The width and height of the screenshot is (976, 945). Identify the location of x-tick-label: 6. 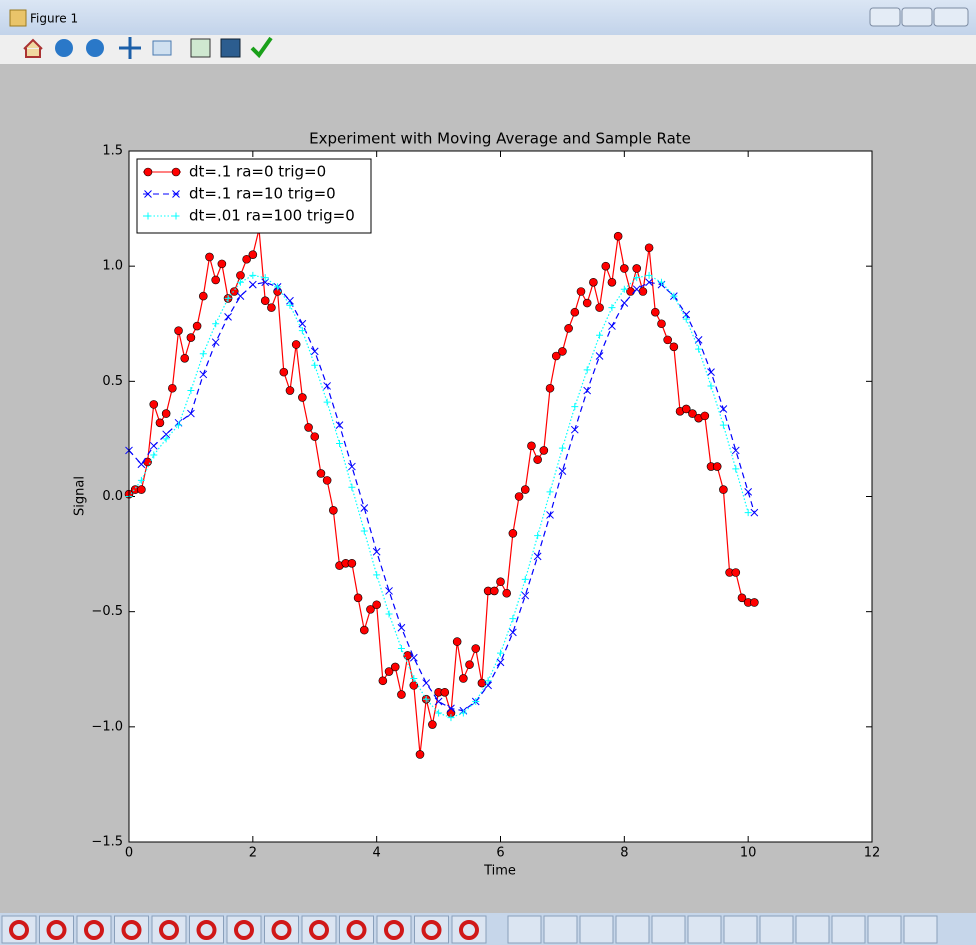
(500, 853).